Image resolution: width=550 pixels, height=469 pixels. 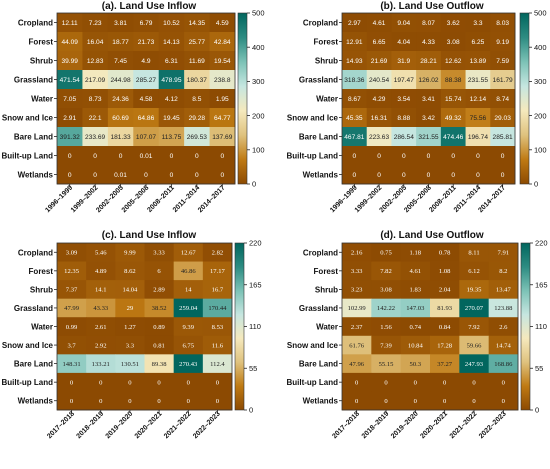 What do you see at coordinates (258, 150) in the screenshot?
I see `colorbar-tick-label: 100` at bounding box center [258, 150].